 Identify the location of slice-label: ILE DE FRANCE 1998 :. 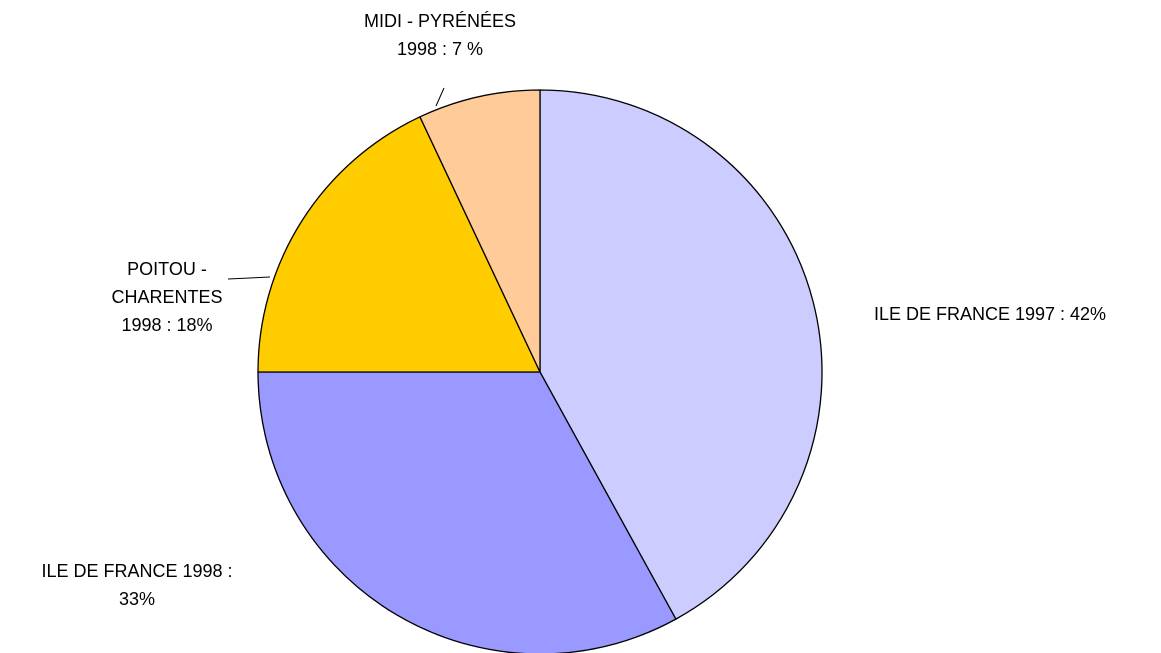
(136, 571).